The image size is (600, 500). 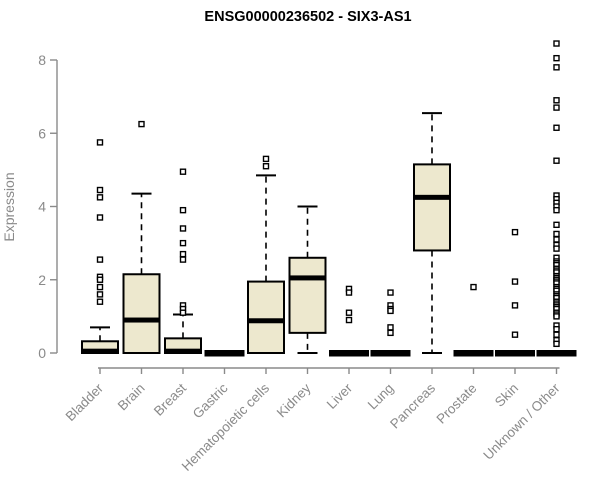 What do you see at coordinates (42, 60) in the screenshot?
I see `y-tick-label: 8` at bounding box center [42, 60].